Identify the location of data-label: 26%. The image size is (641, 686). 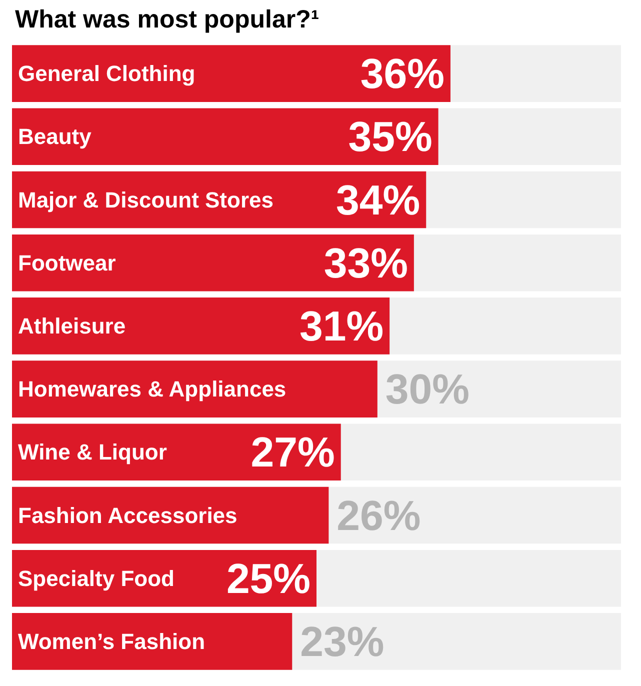
(378, 515).